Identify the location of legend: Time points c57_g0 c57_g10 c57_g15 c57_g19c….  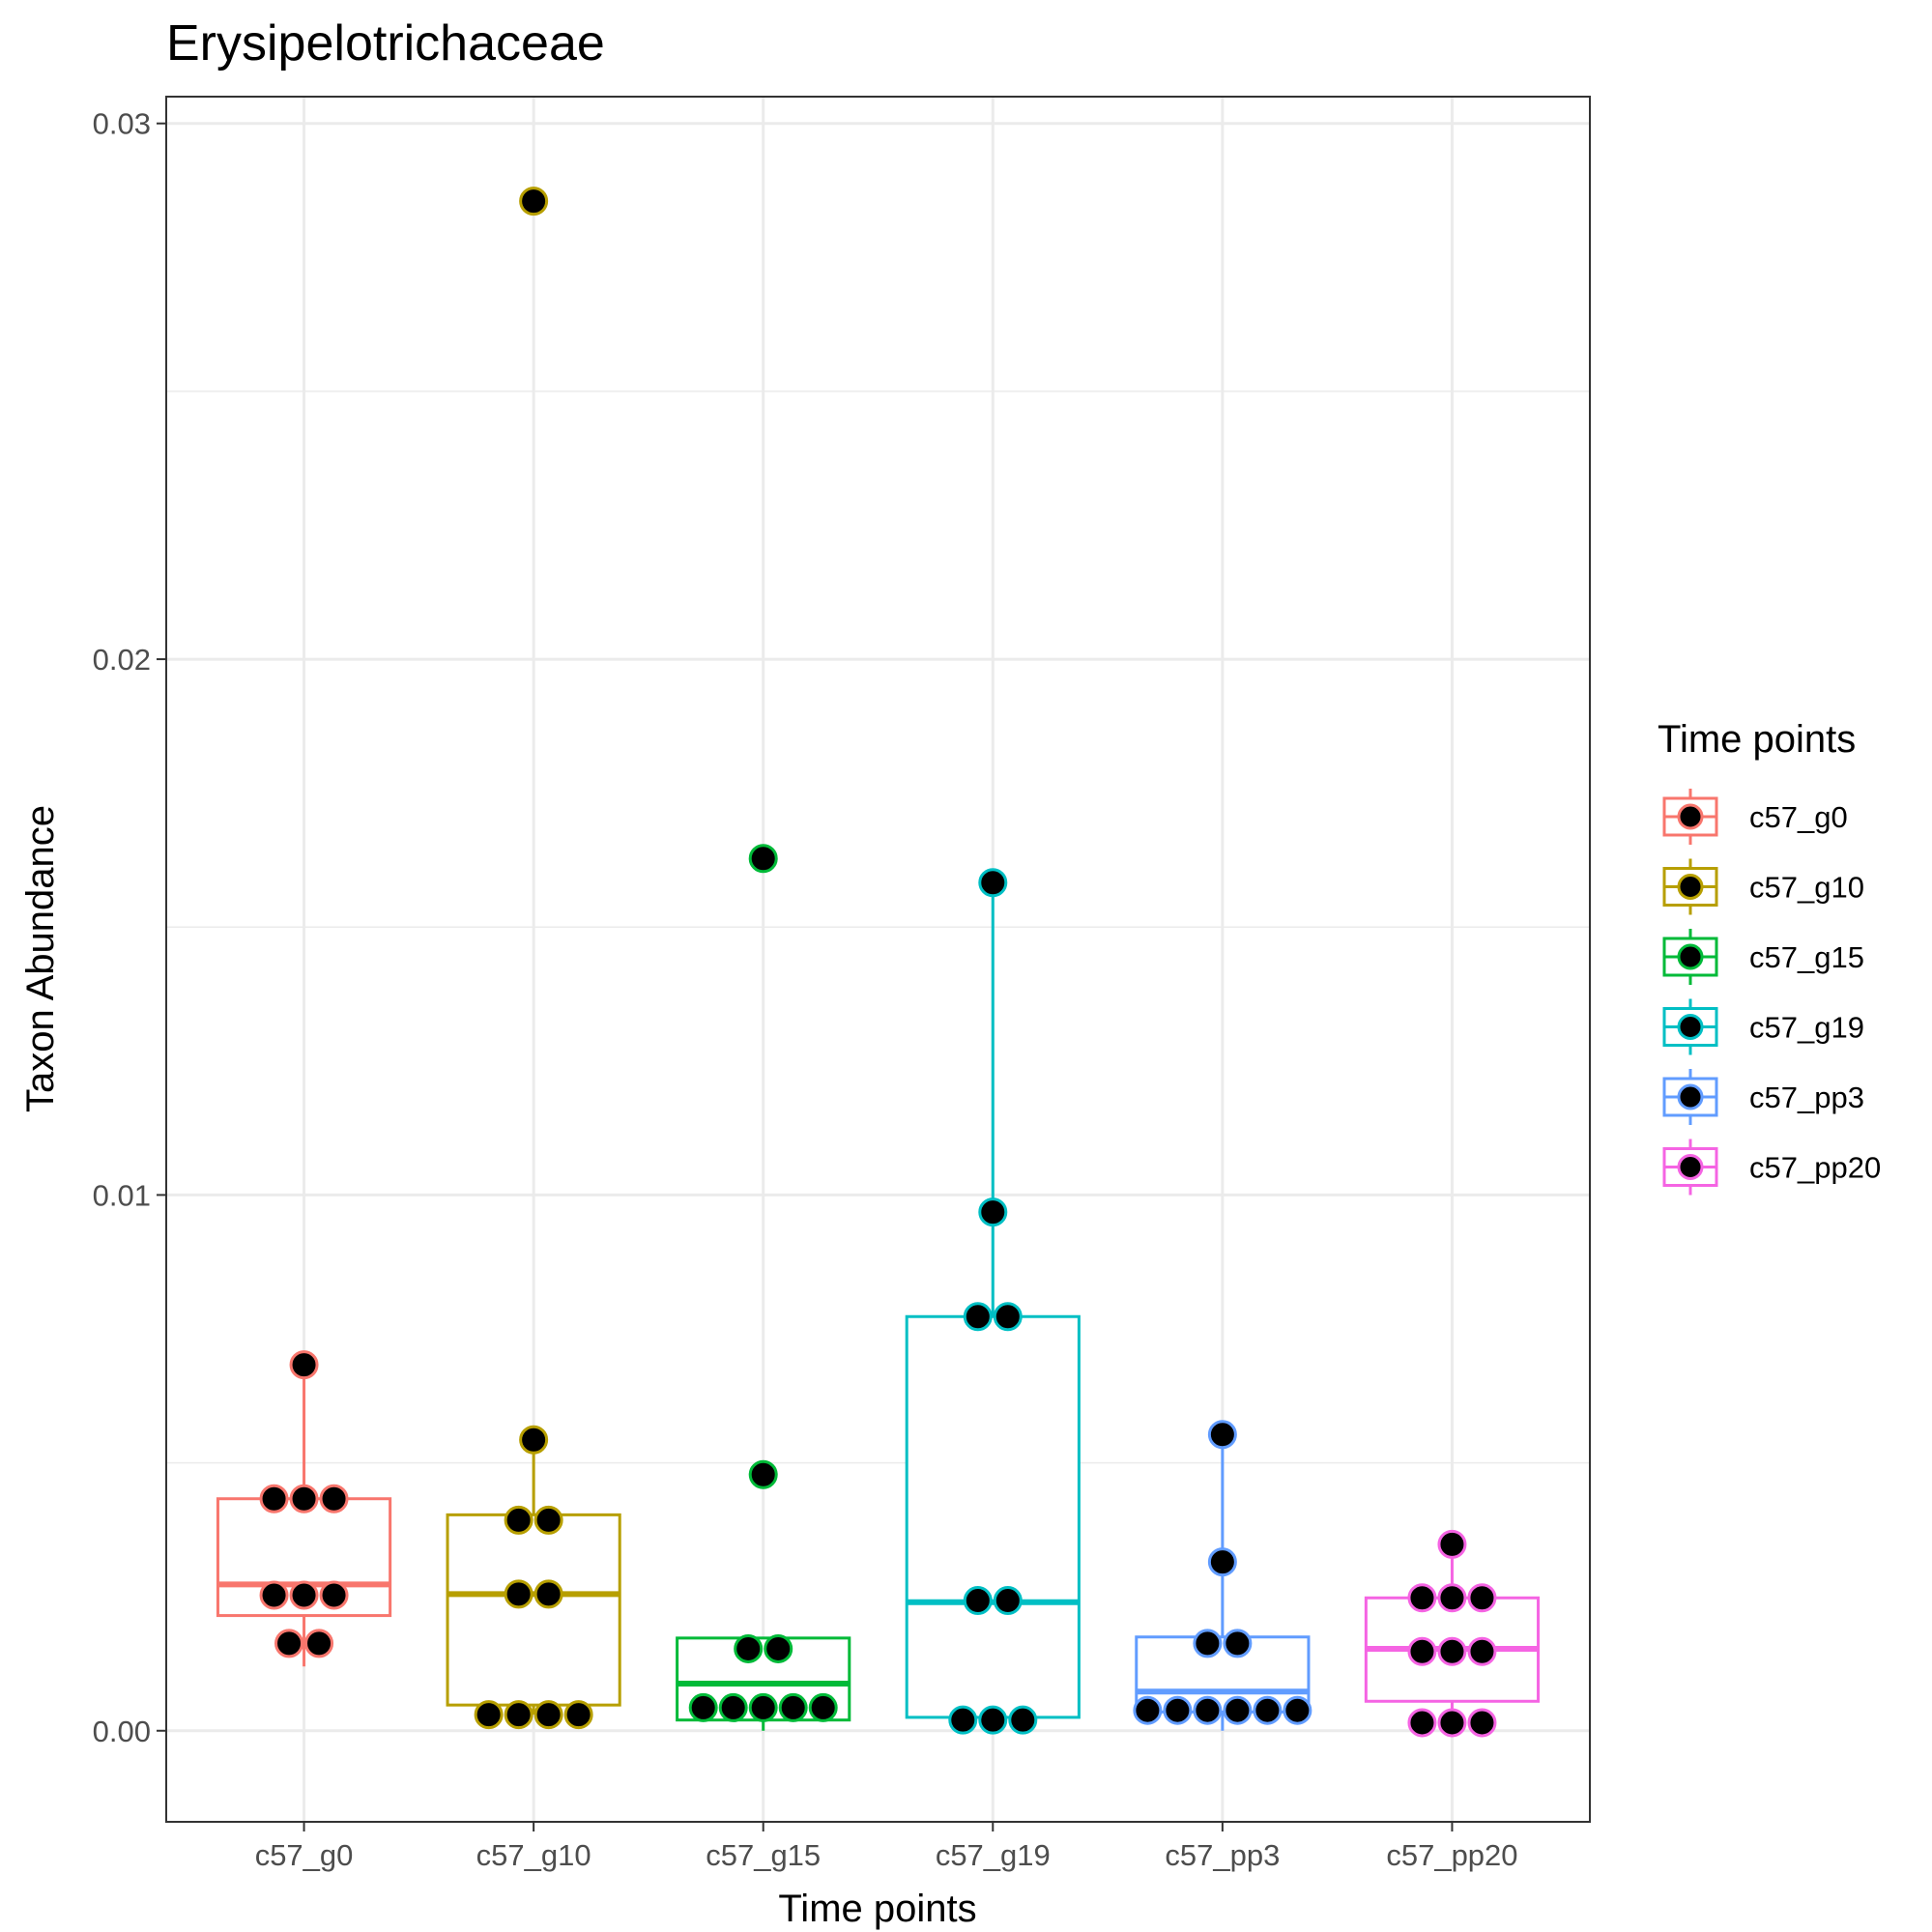
(1769, 957).